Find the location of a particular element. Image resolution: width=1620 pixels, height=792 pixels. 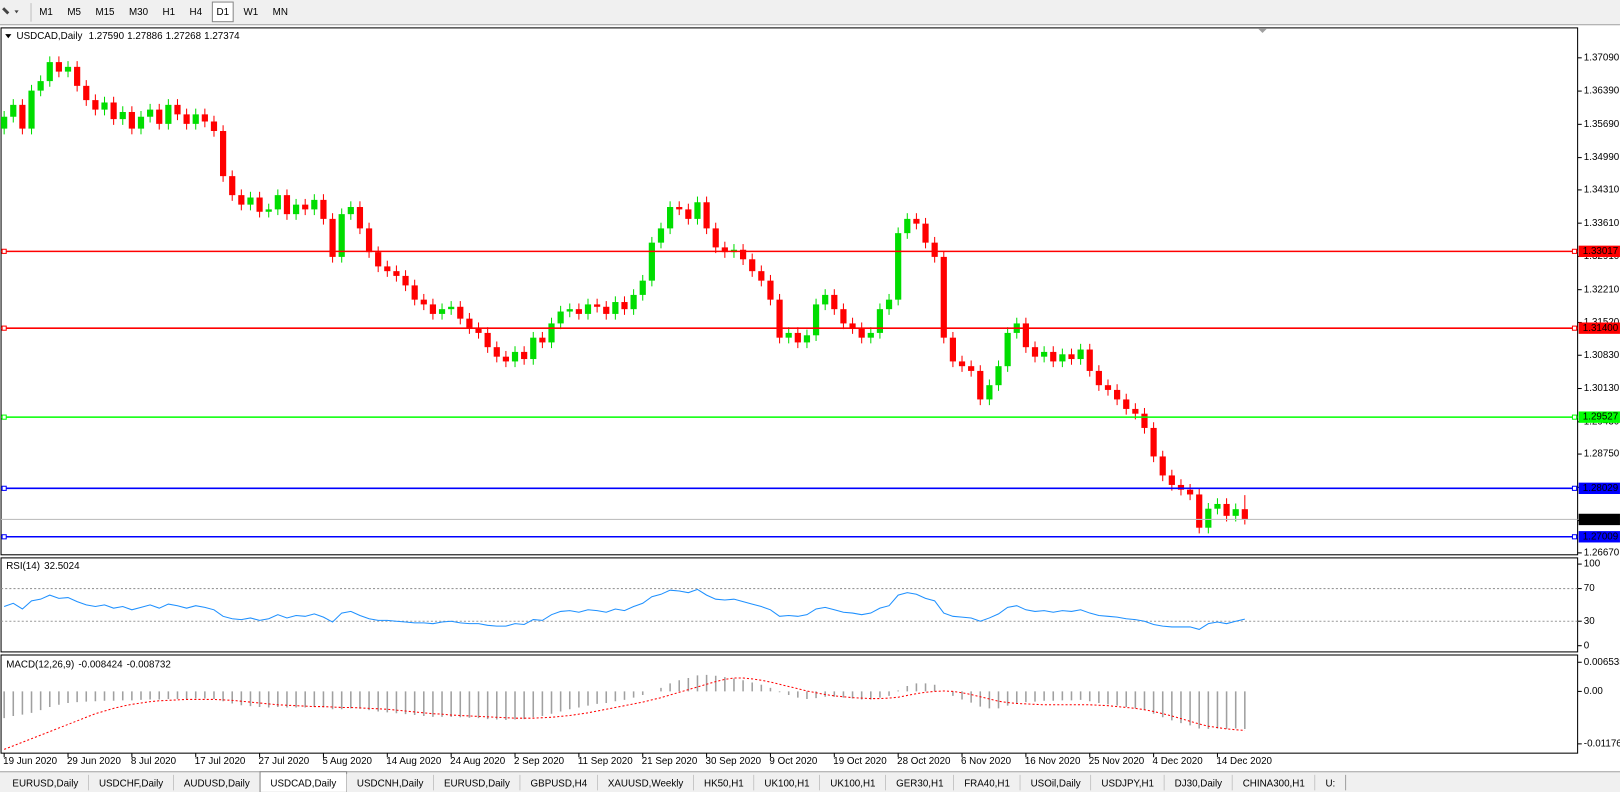

tab: AUDUSD,Daily is located at coordinates (217, 784).